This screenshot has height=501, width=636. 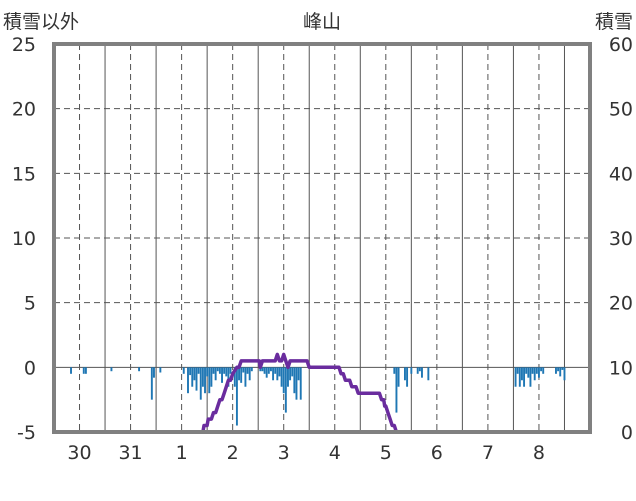 I want to click on x-tick-label: 2, so click(x=233, y=453).